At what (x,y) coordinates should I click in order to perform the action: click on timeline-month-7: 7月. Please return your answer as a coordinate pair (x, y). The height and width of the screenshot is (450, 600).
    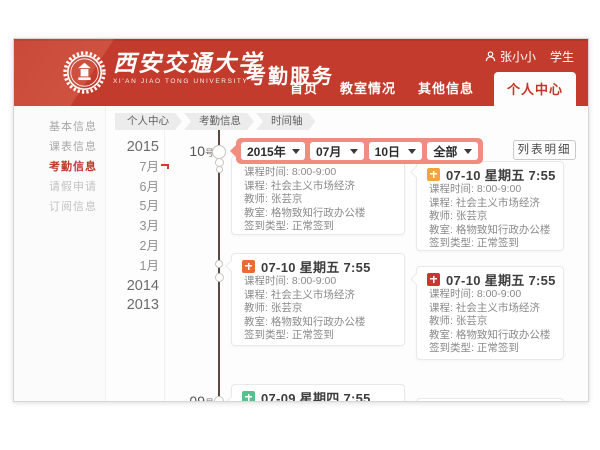
    Looking at the image, I should click on (141, 168).